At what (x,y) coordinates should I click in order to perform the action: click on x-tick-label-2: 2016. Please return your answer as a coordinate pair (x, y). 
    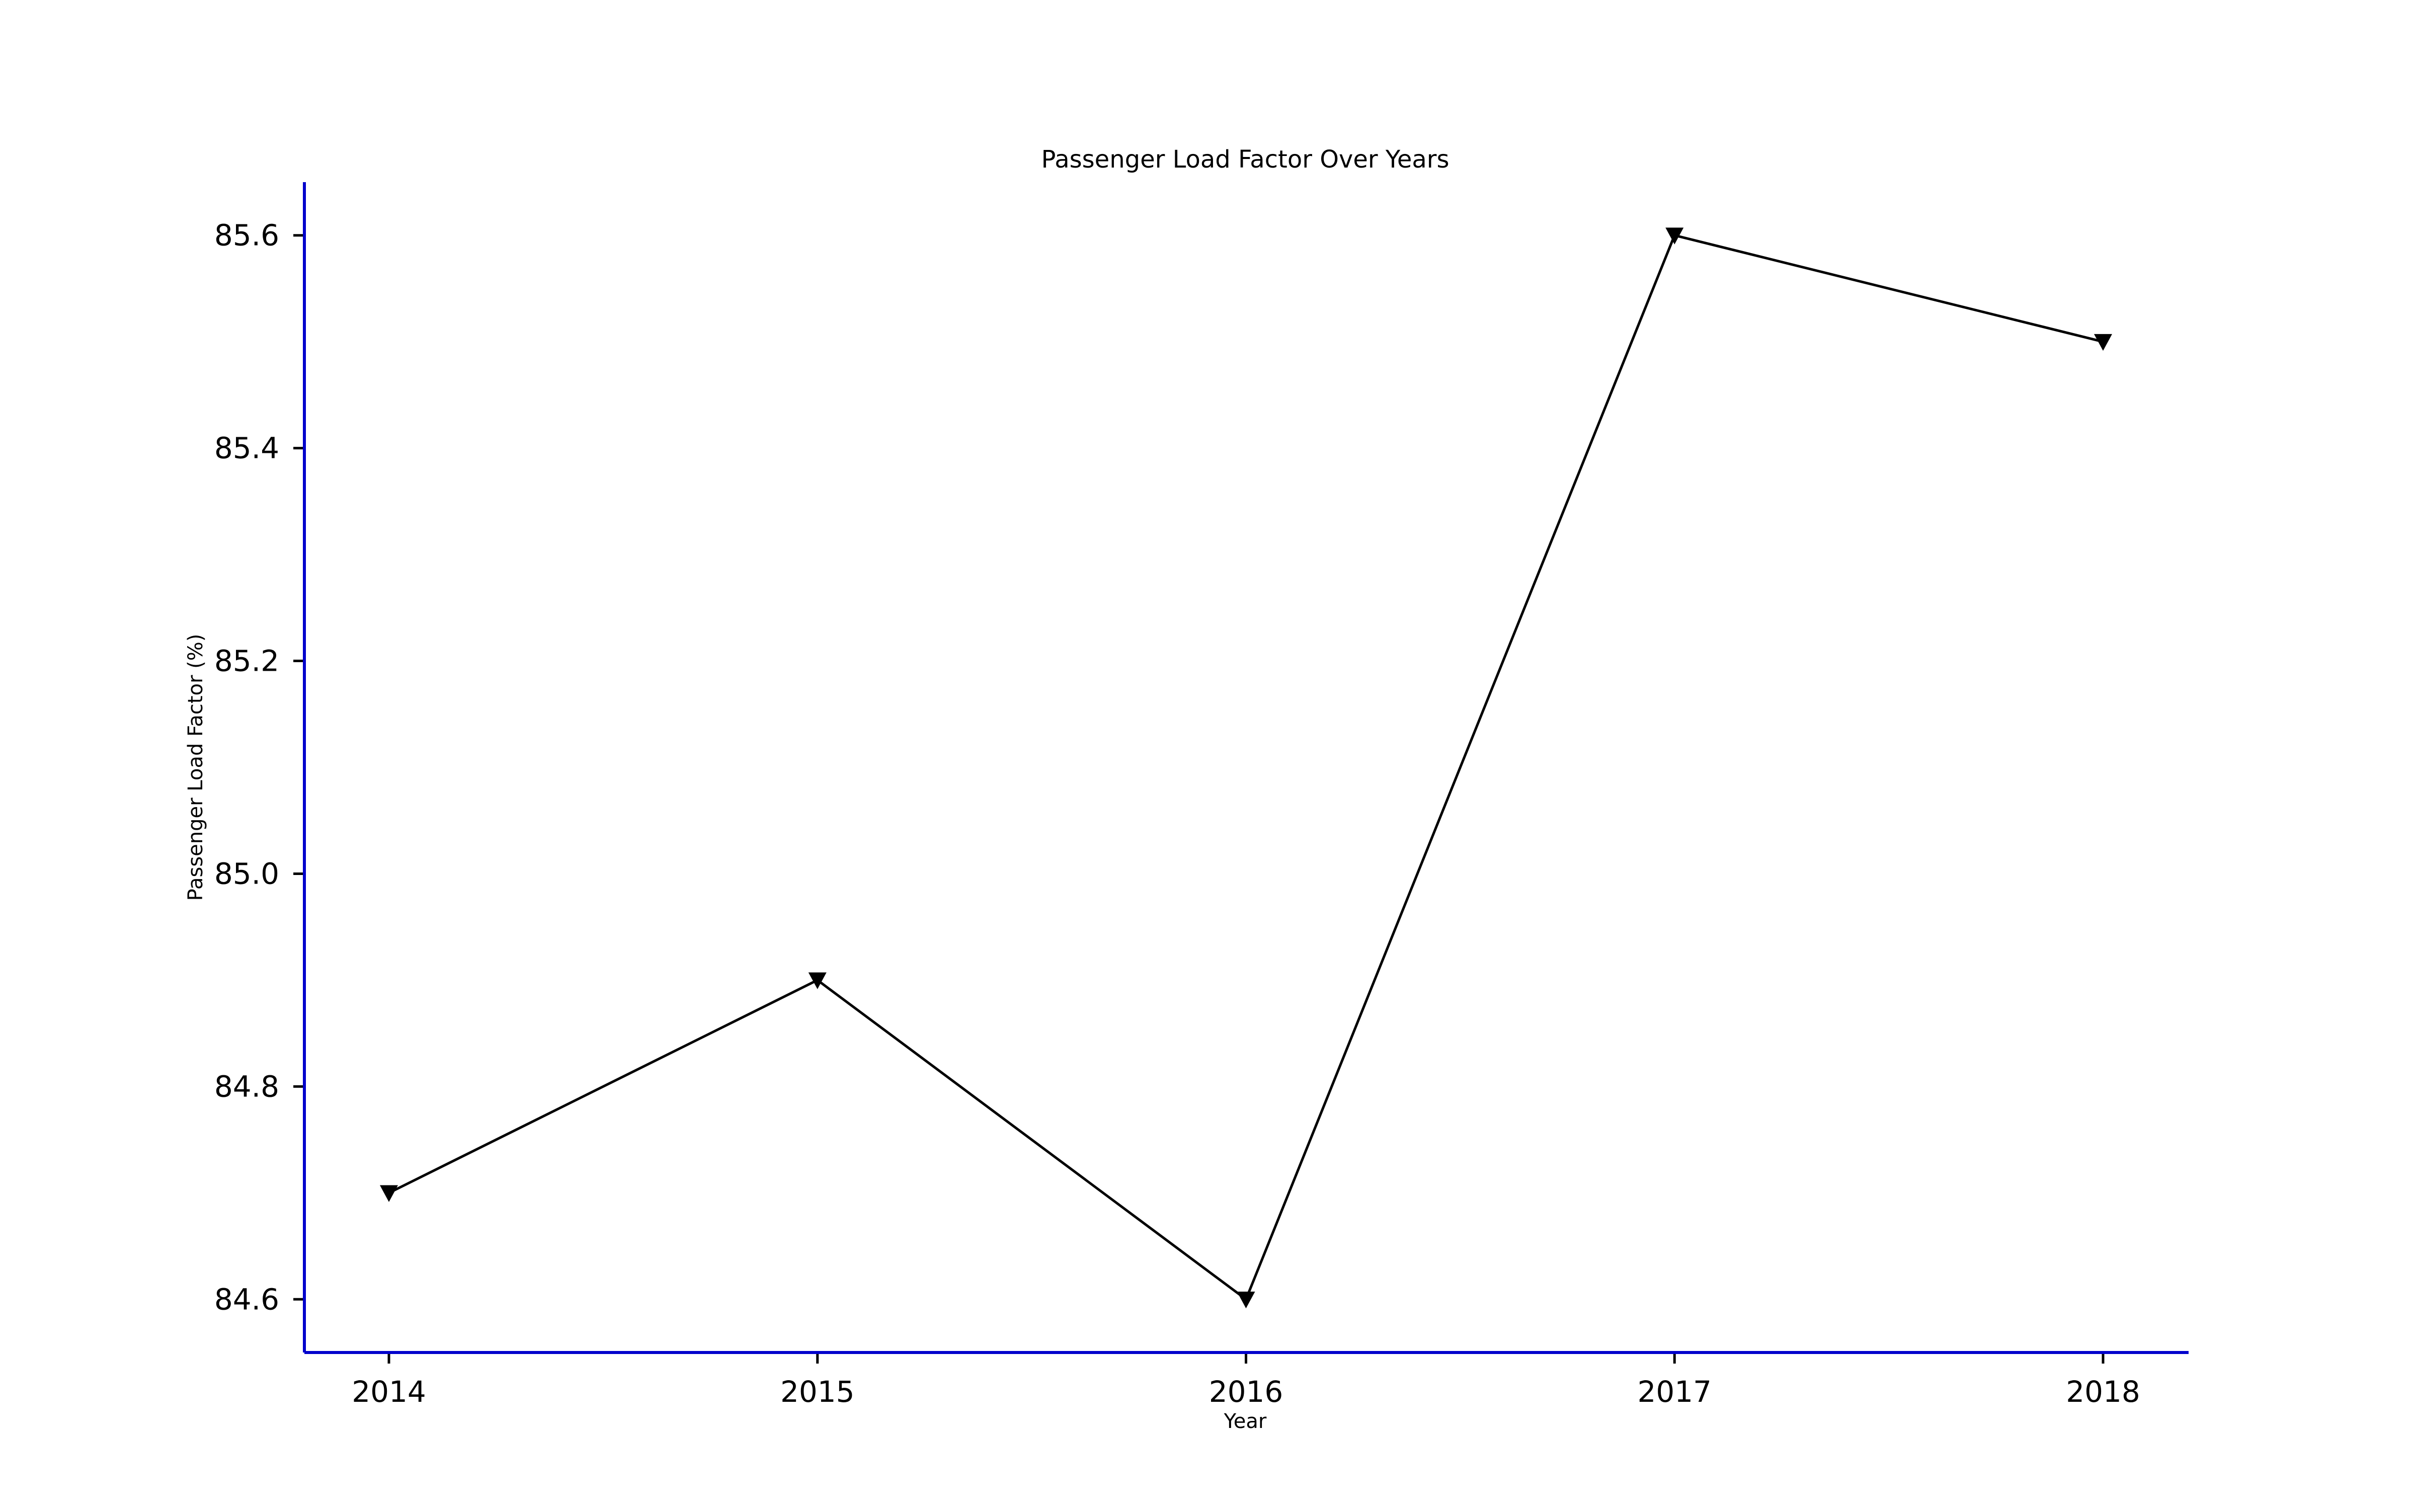
    Looking at the image, I should click on (1246, 1392).